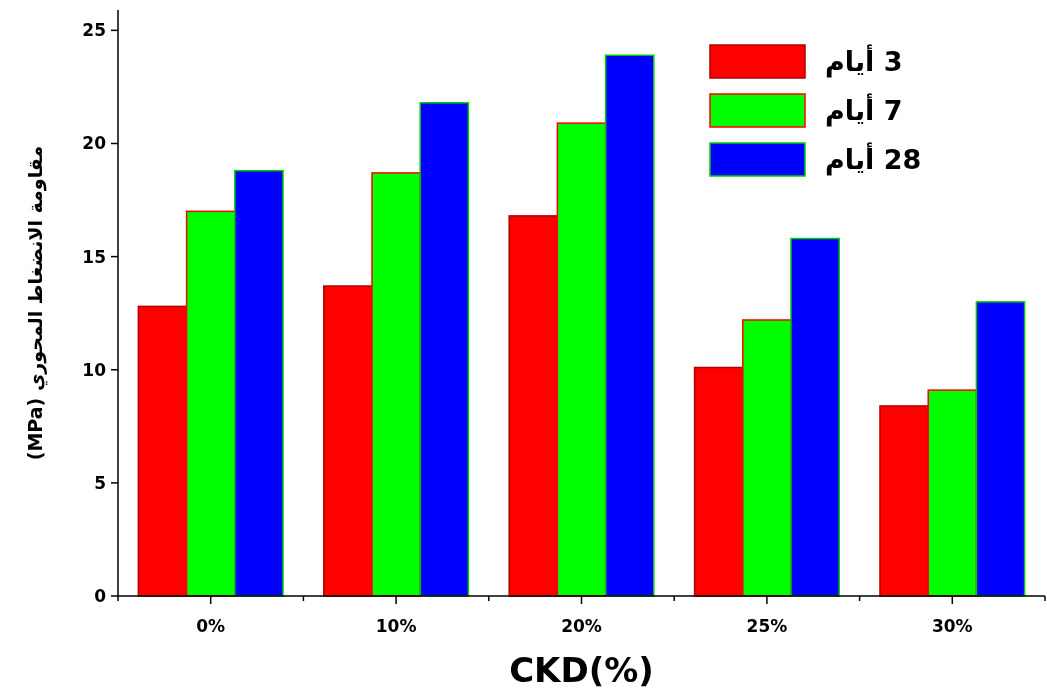  Describe the element at coordinates (952, 626) in the screenshot. I see `x-tick-label: 30%` at that location.